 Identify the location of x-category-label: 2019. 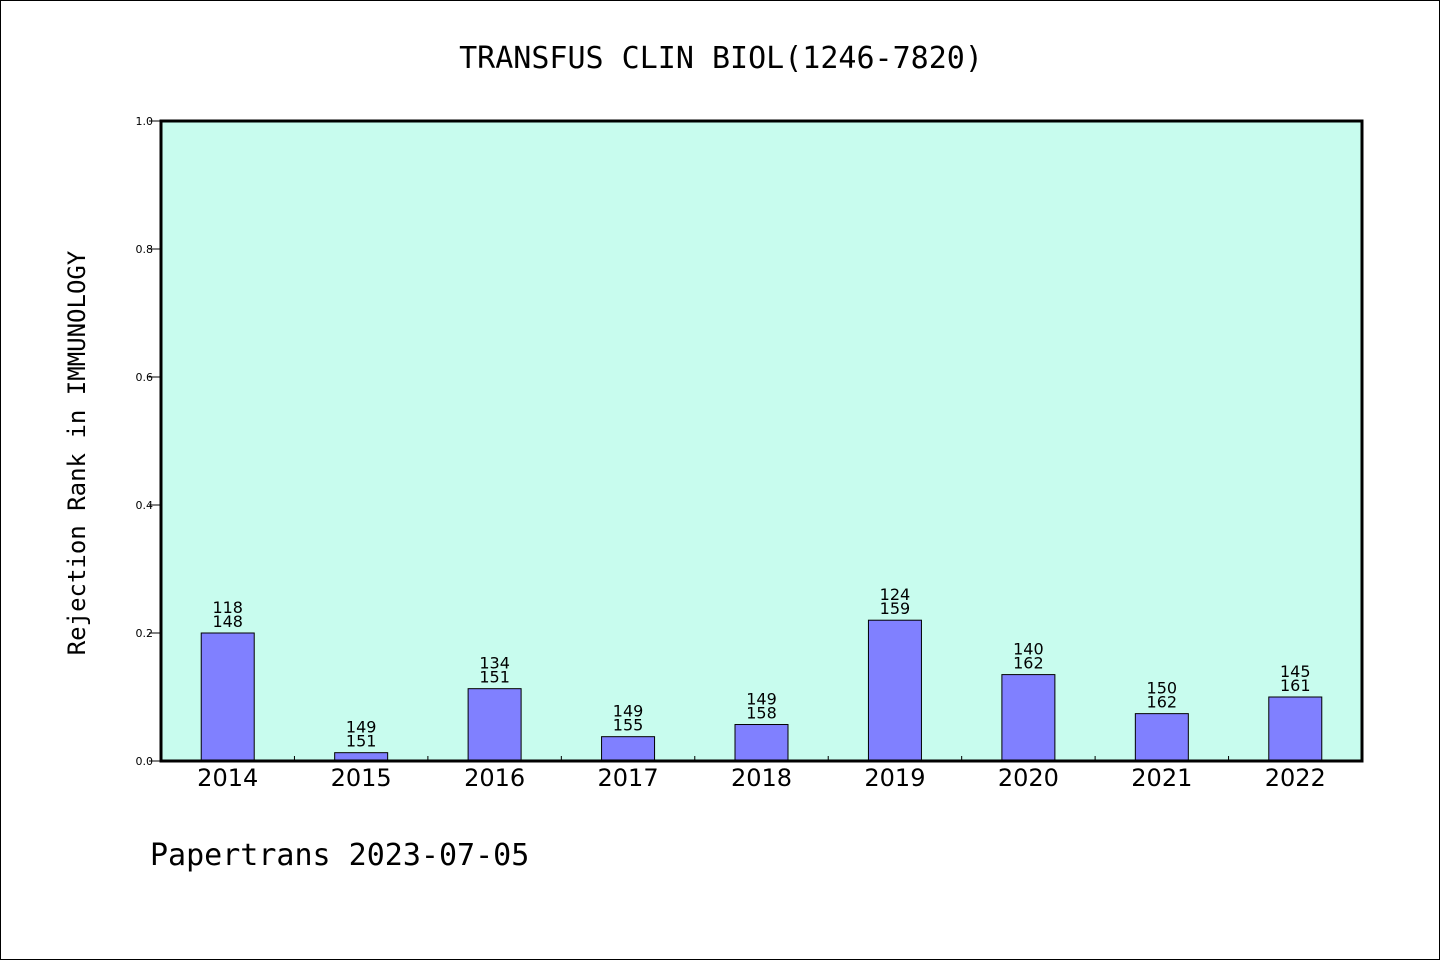
(894, 778).